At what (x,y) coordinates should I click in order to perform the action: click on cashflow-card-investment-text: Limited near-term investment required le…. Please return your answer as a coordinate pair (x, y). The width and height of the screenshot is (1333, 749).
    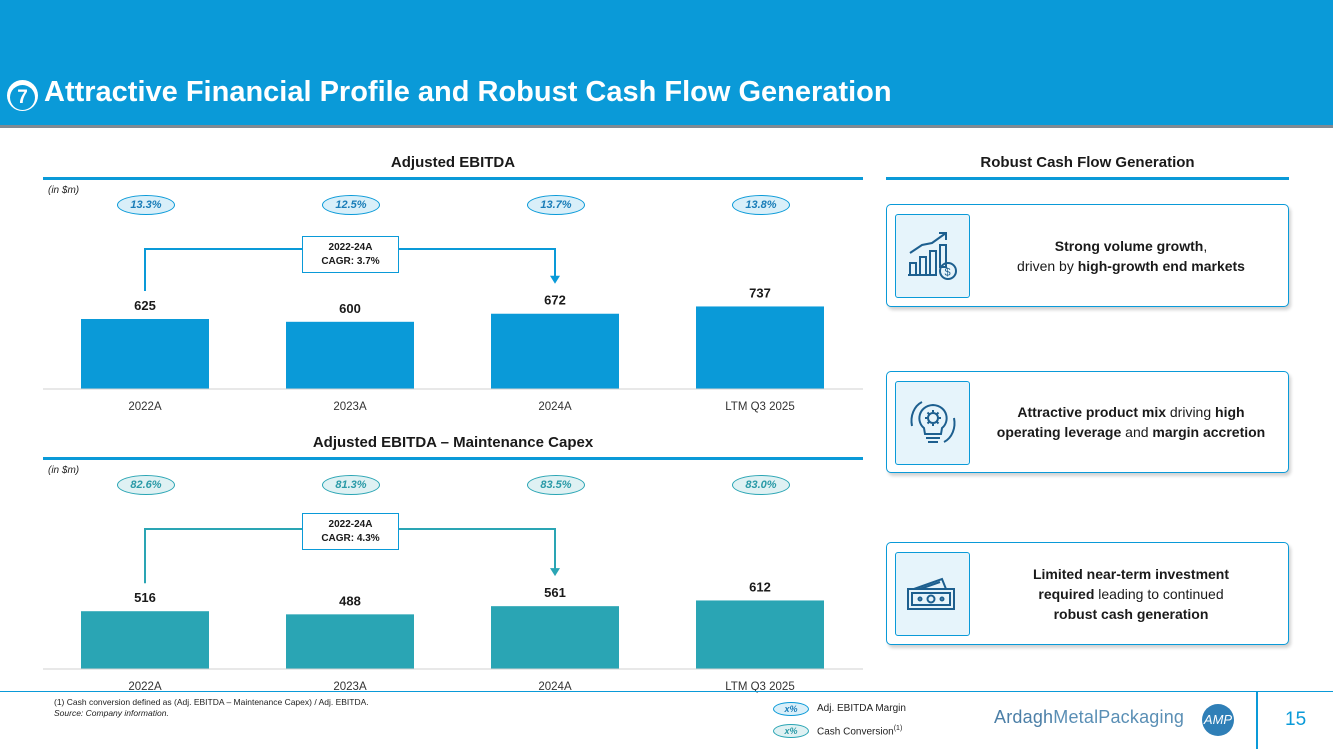
    Looking at the image, I should click on (1131, 593).